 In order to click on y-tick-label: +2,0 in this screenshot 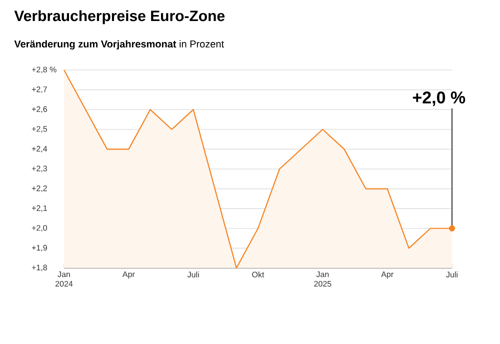, I will do `click(40, 228)`.